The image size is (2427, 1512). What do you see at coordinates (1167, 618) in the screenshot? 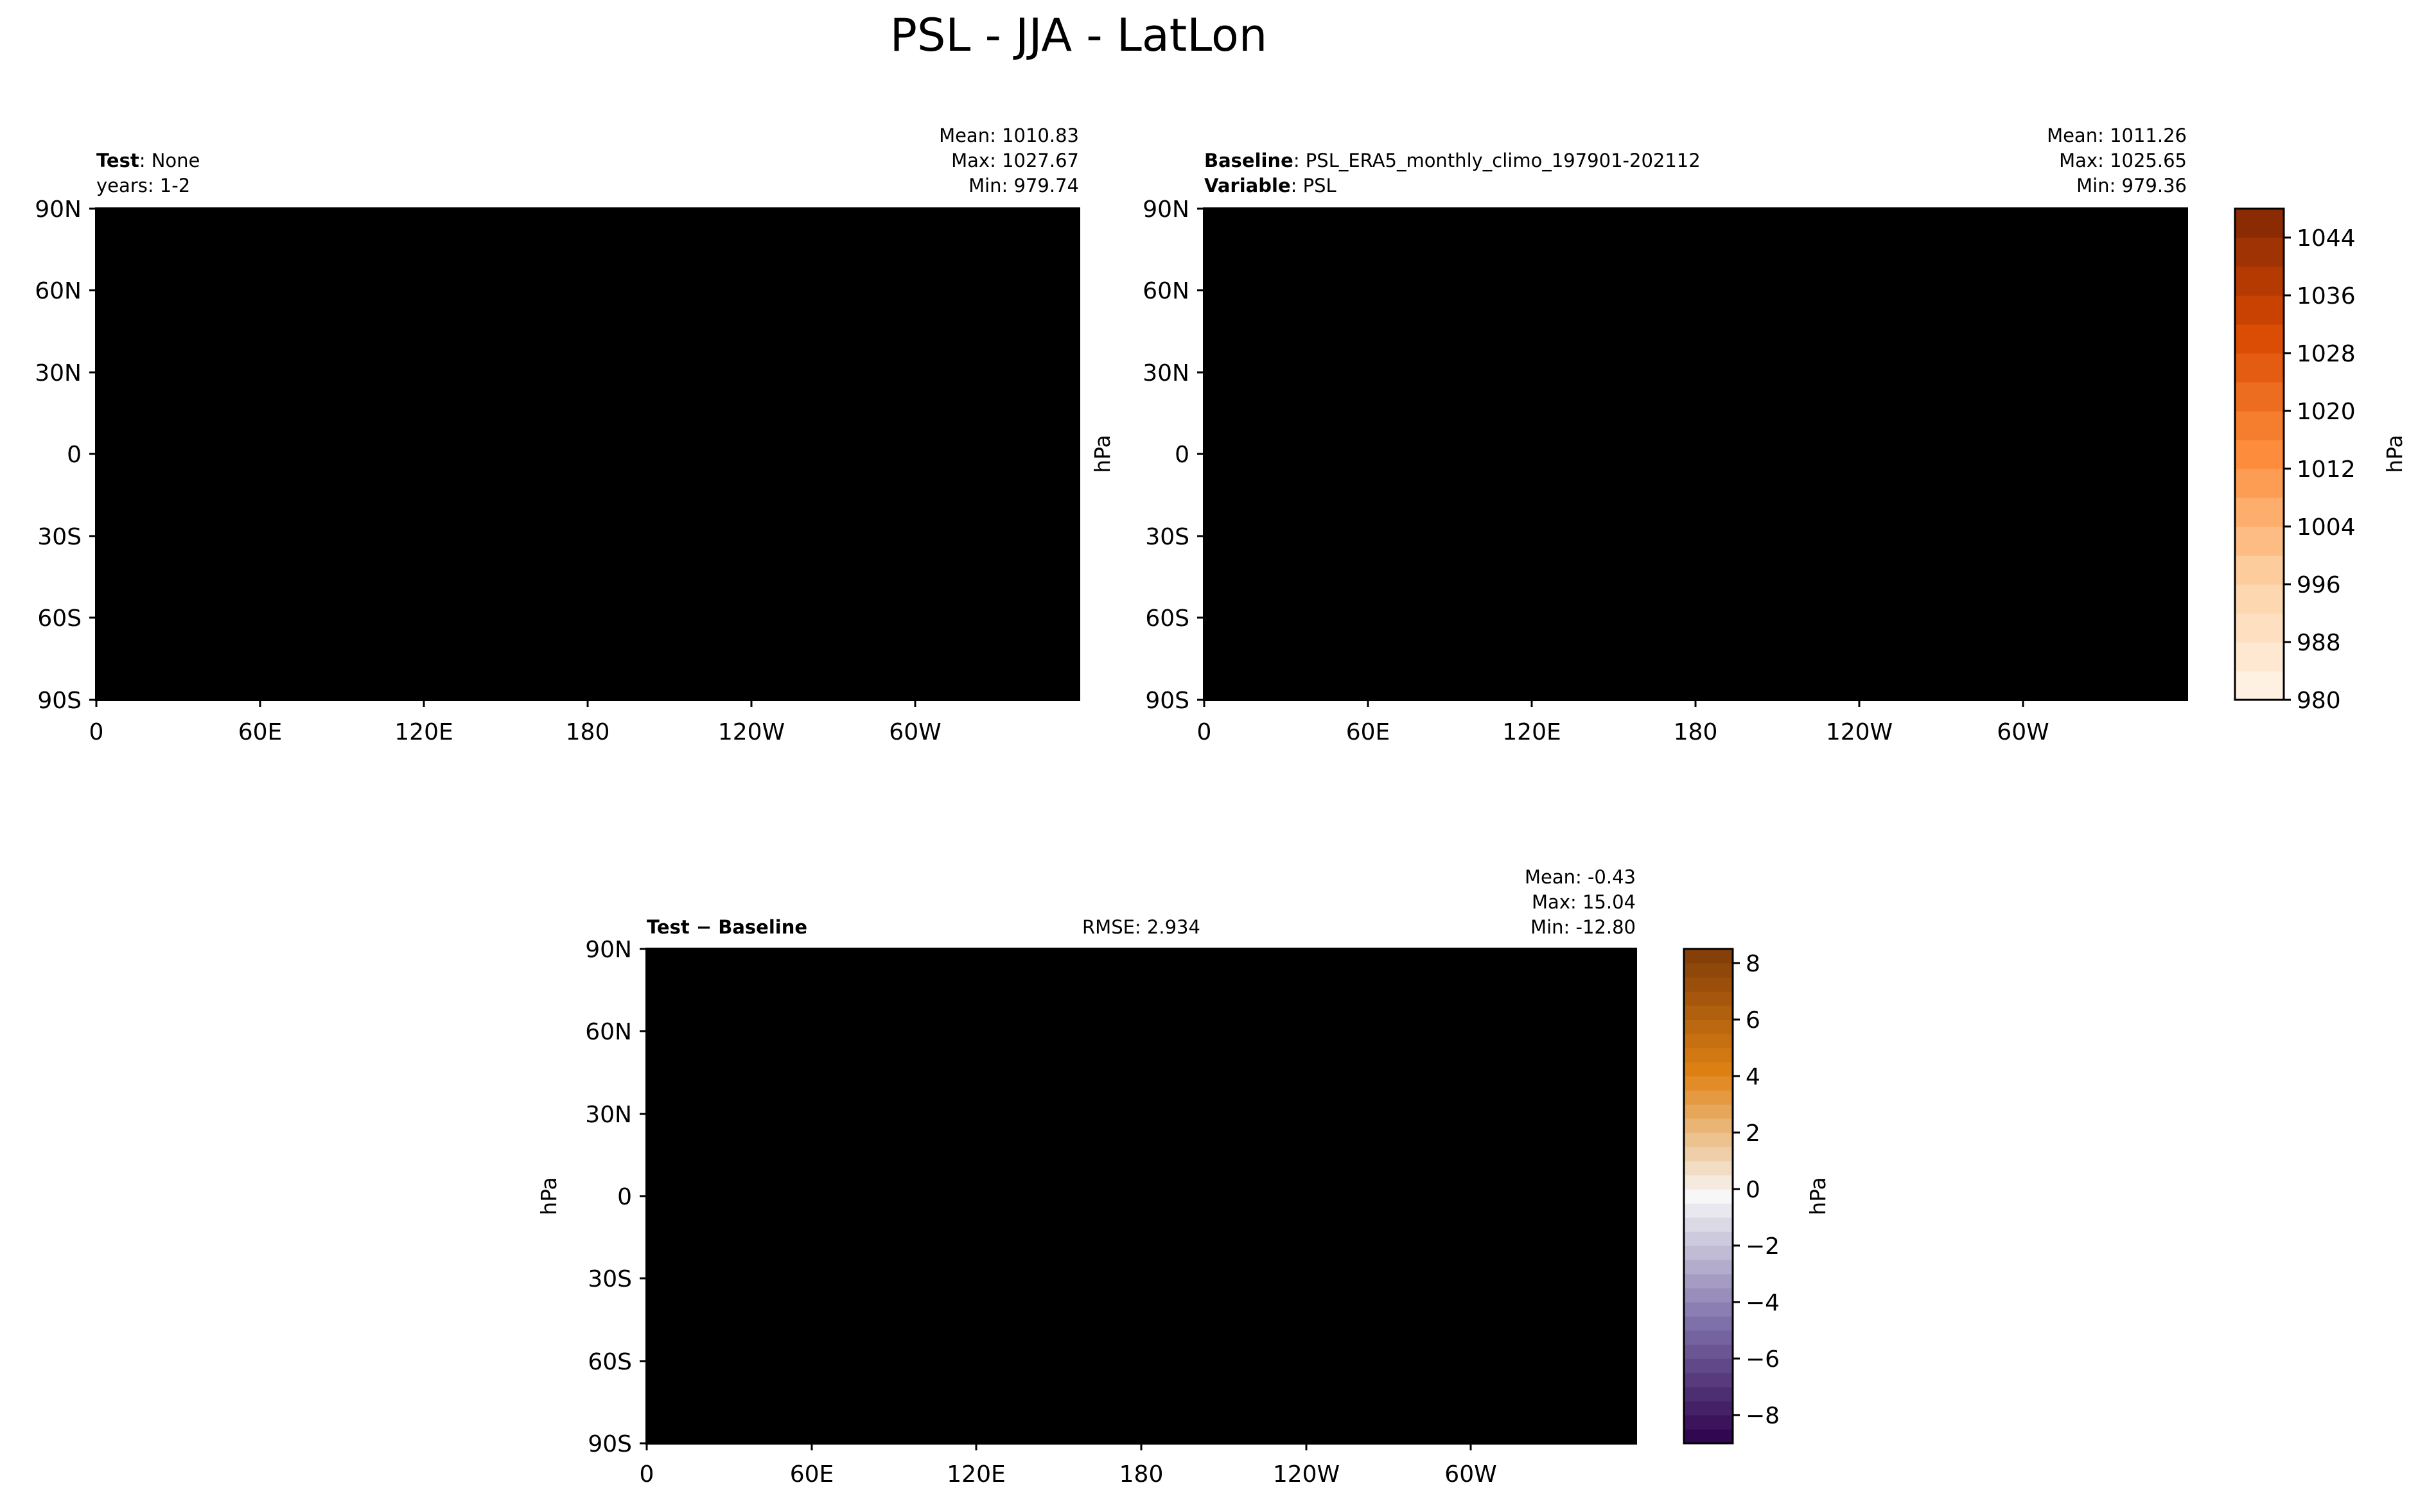
I see `baseline-ytick: 60S` at bounding box center [1167, 618].